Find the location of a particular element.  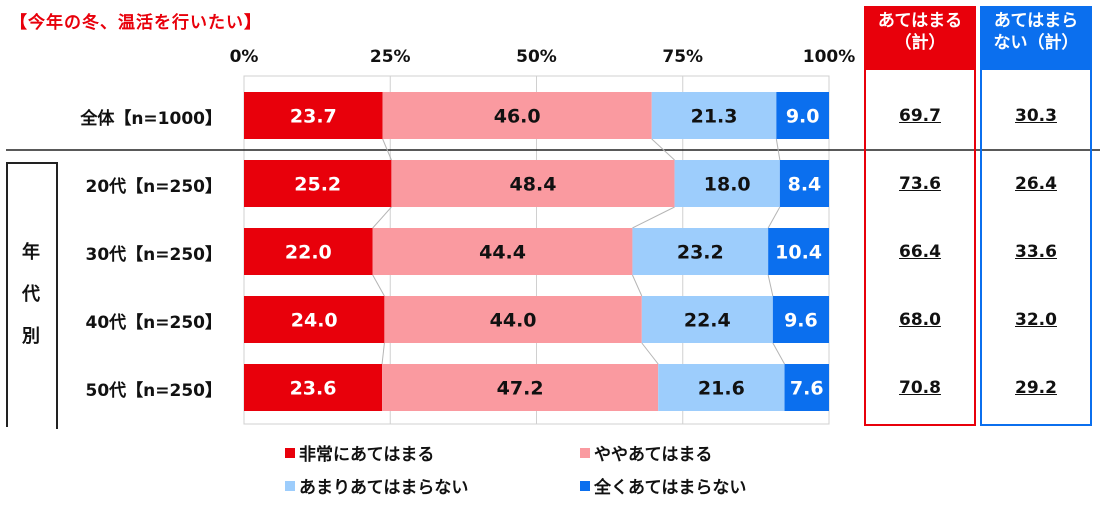

legend-label: 非常にあてはまる is located at coordinates (367, 455).